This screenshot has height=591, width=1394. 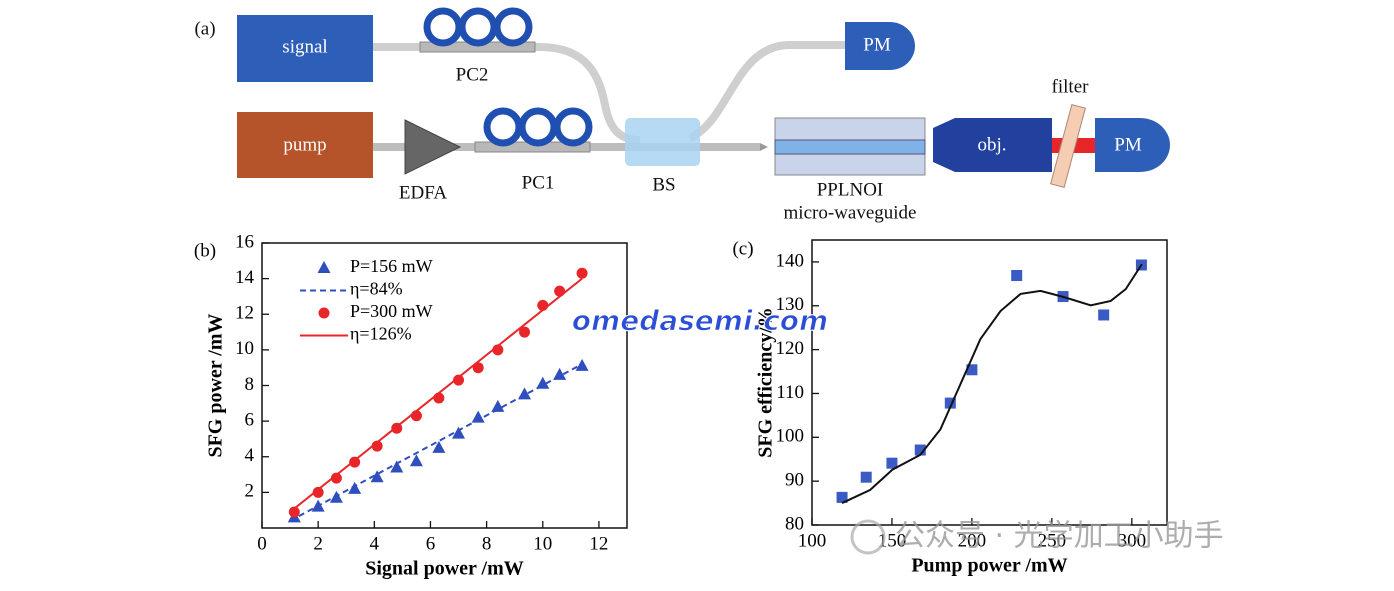 I want to click on y-tick-label: 120, so click(x=790, y=348).